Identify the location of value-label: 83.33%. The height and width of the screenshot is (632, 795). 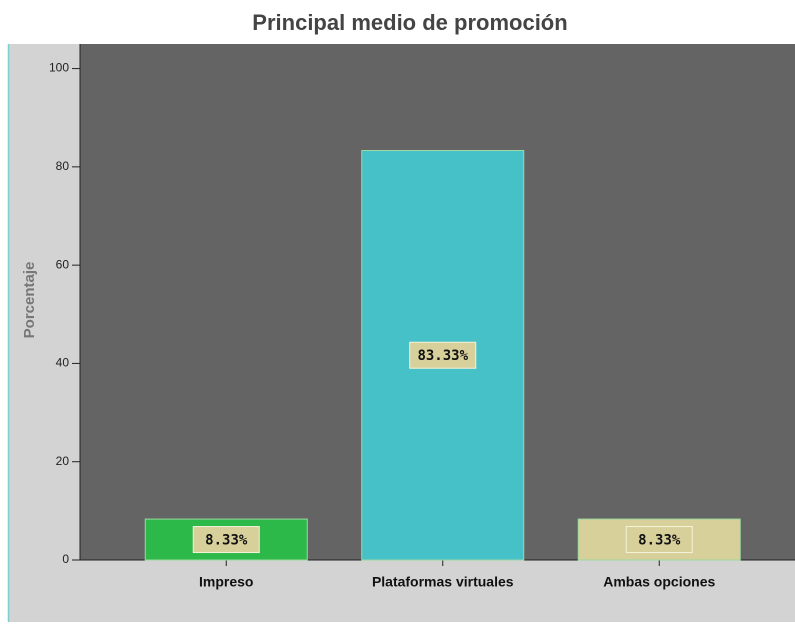
(442, 356).